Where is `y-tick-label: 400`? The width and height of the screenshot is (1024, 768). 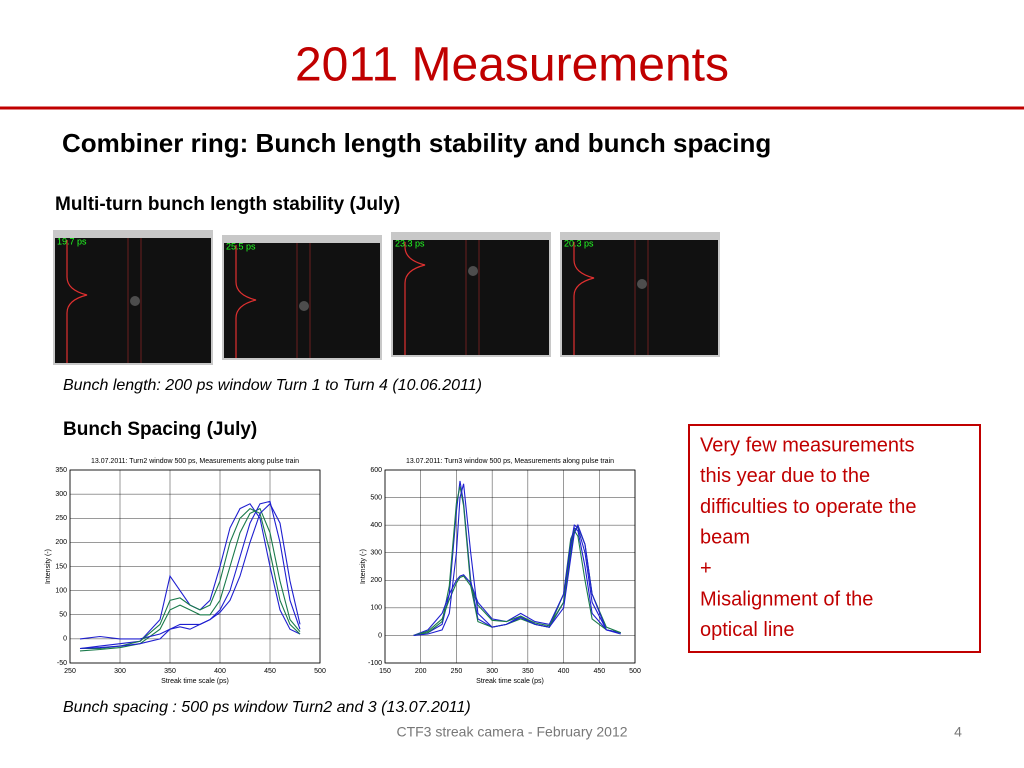 y-tick-label: 400 is located at coordinates (376, 525).